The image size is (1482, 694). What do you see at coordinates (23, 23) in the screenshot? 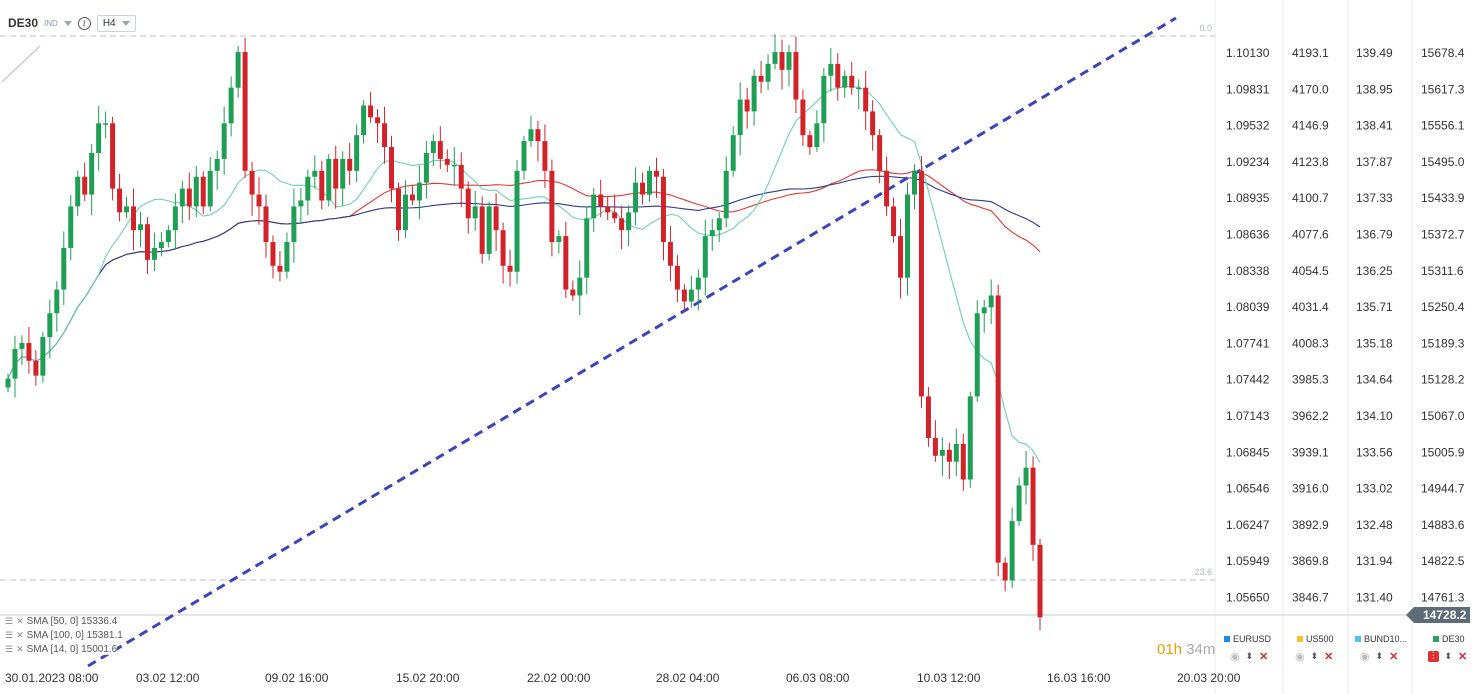
I see `symbol-name: DE30` at bounding box center [23, 23].